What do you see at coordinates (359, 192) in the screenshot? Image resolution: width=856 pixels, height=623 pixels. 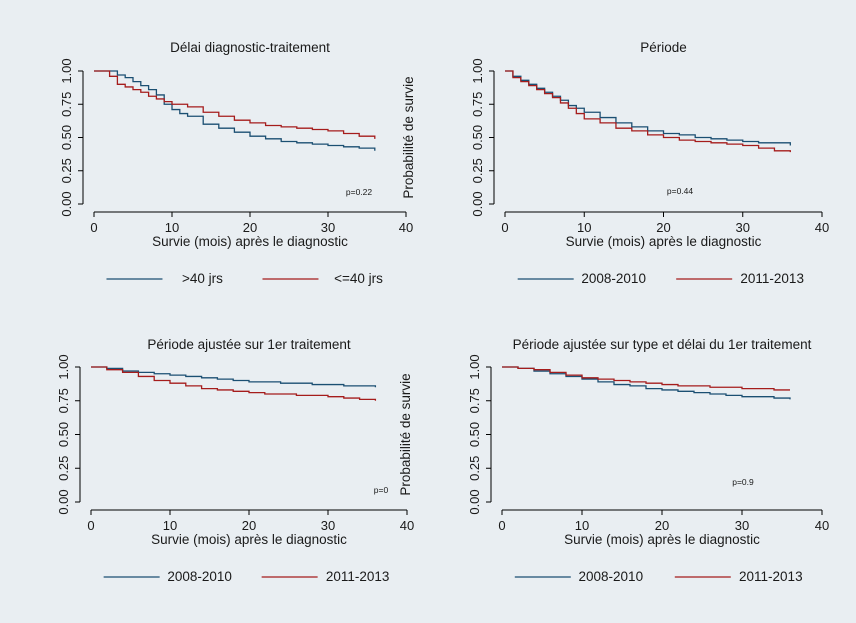 I see `p-value-annotation: p=0.22` at bounding box center [359, 192].